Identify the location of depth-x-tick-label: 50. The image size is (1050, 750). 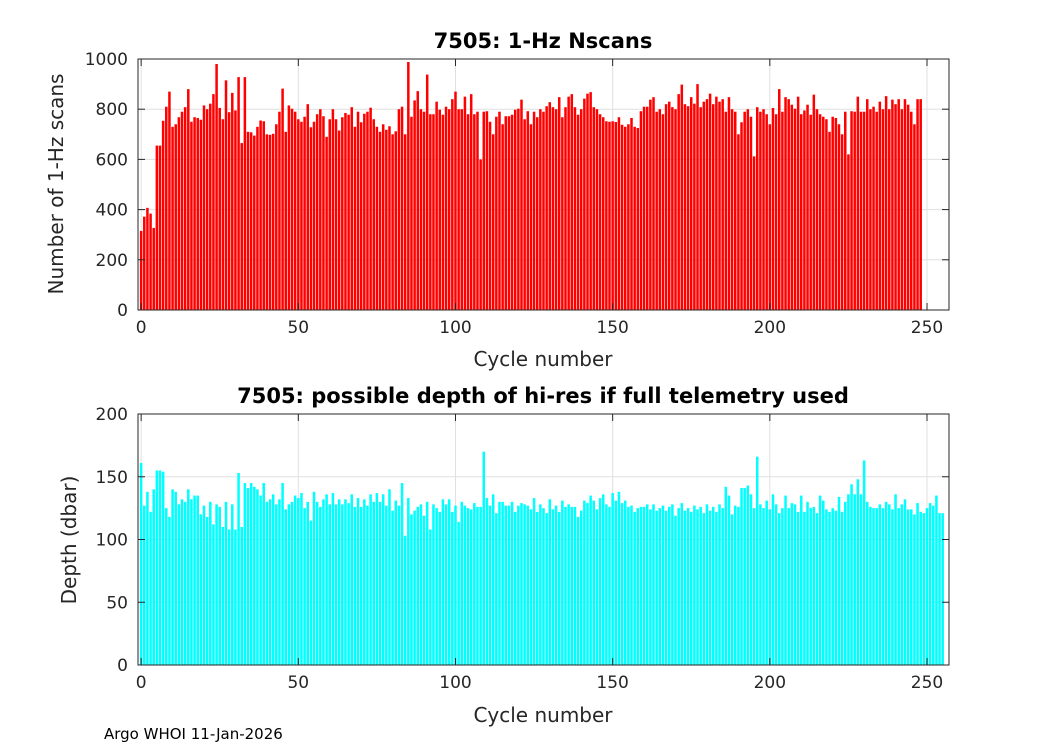
(298, 683).